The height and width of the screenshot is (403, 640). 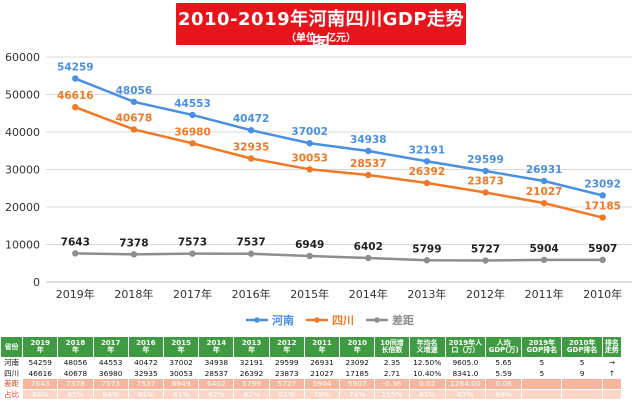 I want to click on table-cell: 74%, so click(x=357, y=394).